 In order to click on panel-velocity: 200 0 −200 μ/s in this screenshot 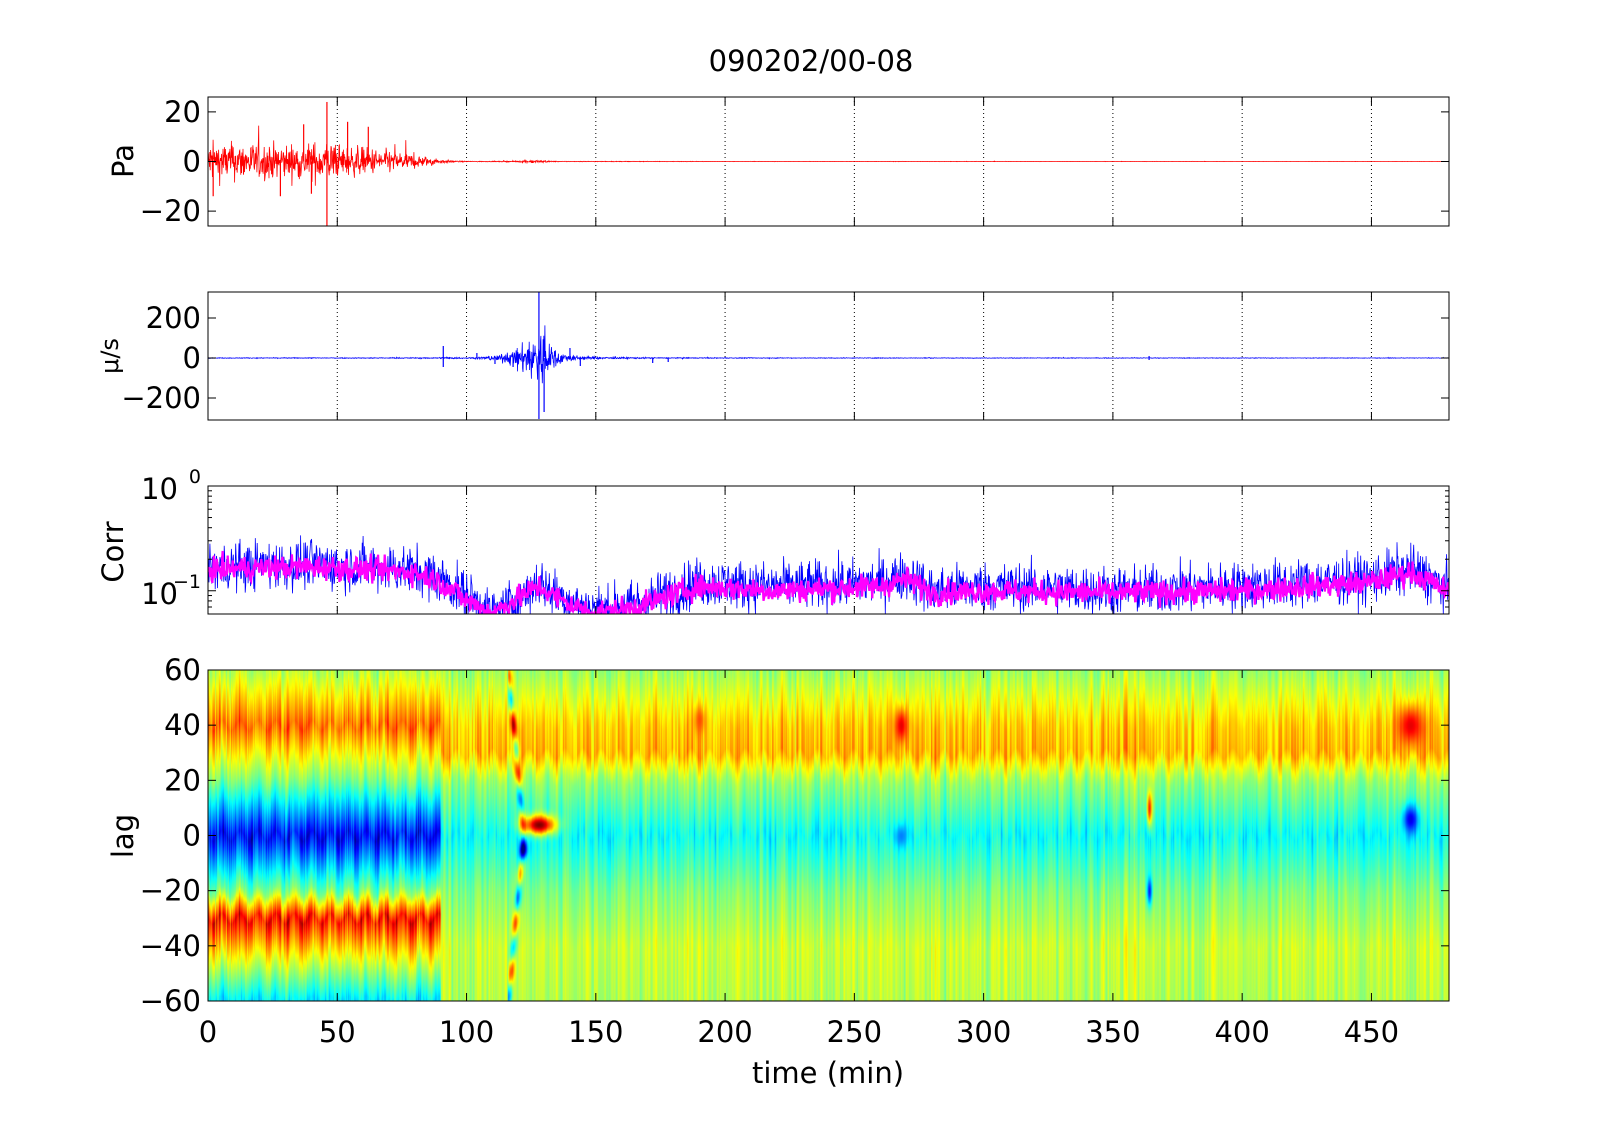, I will do `click(773, 356)`.